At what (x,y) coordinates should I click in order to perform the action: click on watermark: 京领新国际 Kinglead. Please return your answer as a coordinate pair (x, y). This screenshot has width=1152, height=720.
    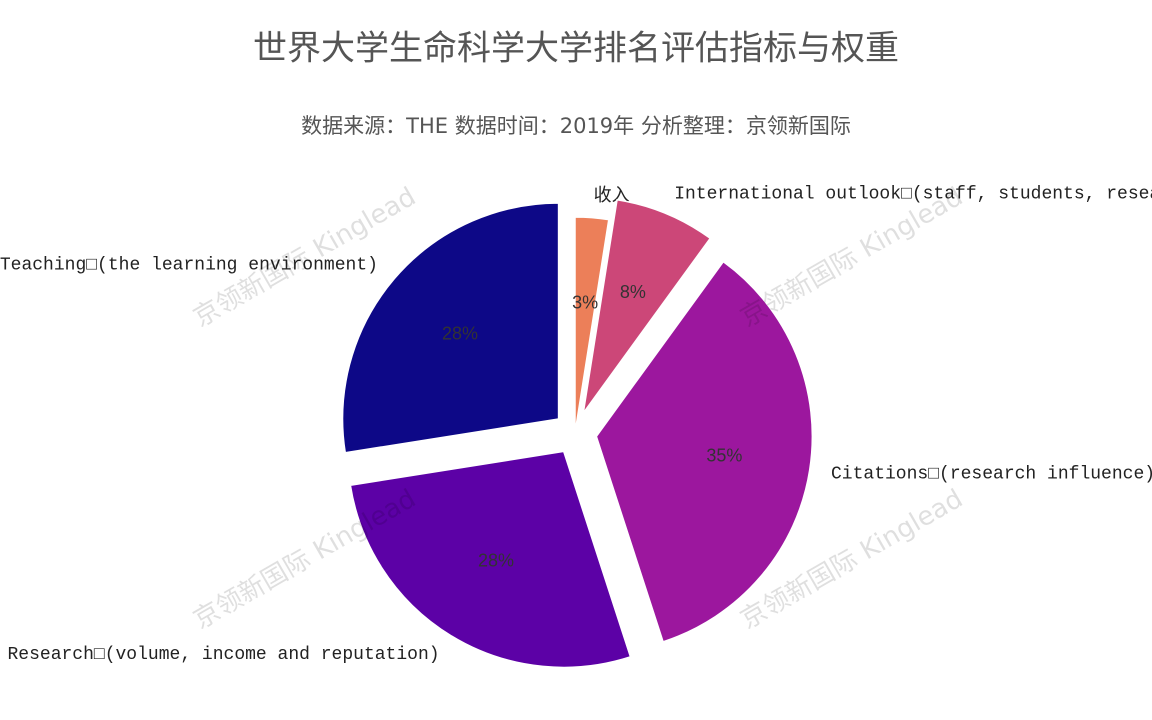
    Looking at the image, I should click on (851, 258).